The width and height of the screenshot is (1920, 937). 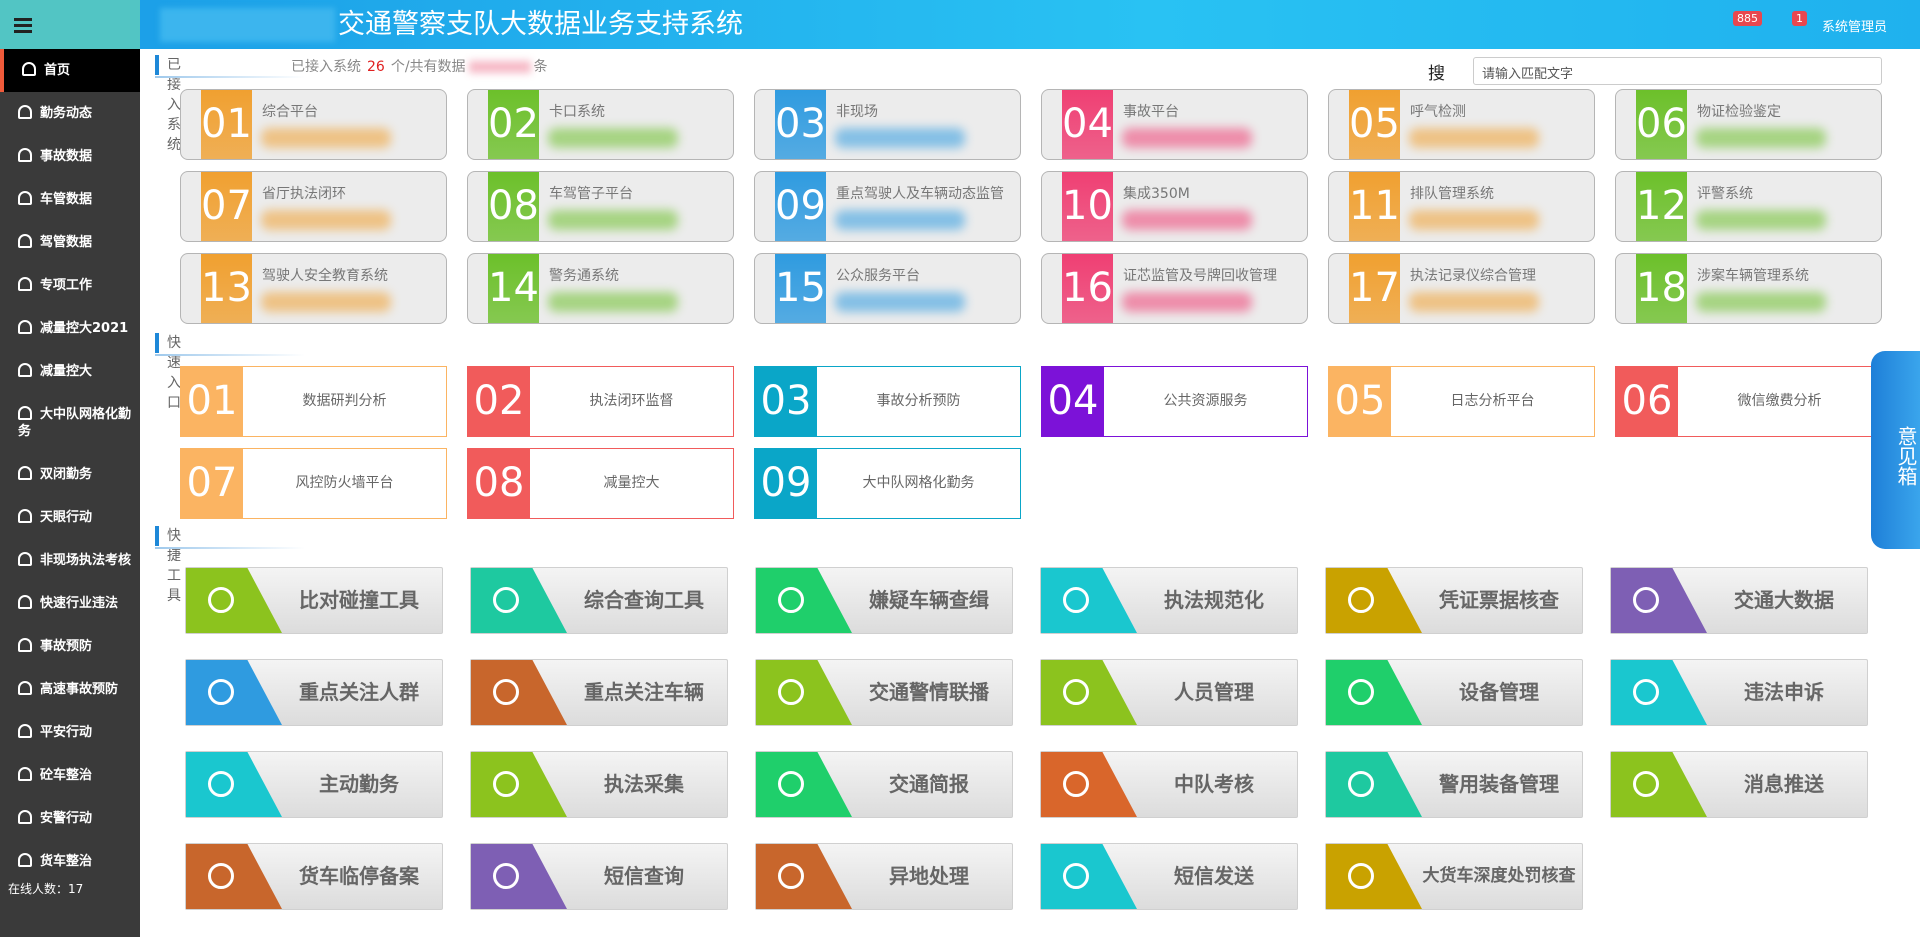 I want to click on menu-item: 减量控大2021, so click(x=70, y=328).